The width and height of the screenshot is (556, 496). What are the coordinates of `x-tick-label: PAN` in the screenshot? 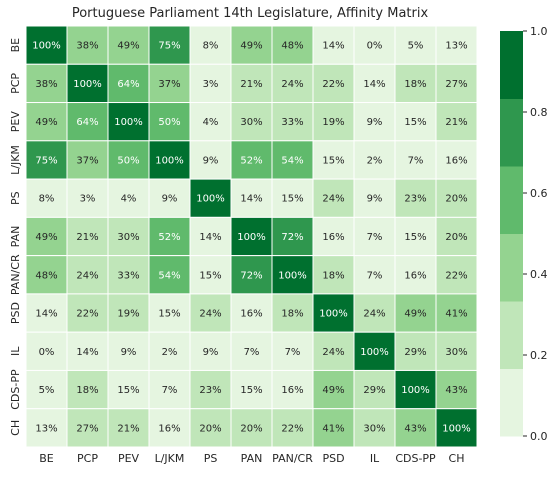 It's located at (252, 458).